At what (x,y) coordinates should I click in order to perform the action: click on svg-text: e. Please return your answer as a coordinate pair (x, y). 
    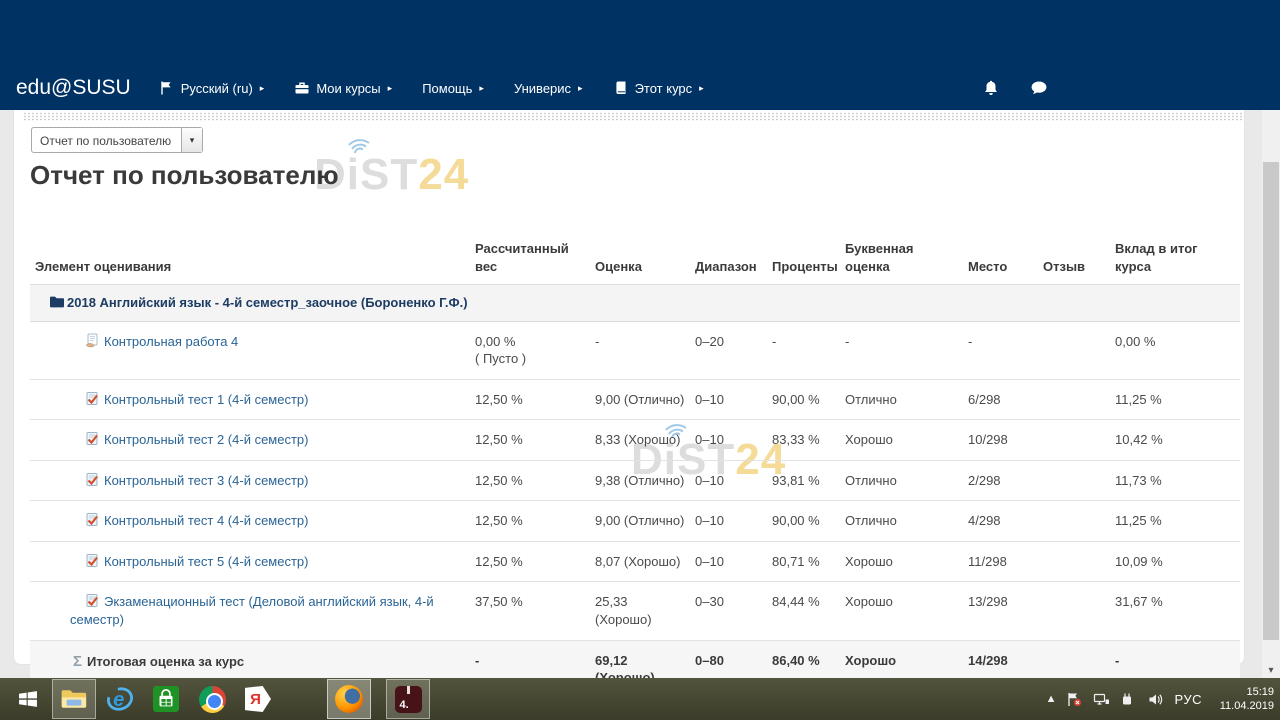
    Looking at the image, I should click on (118, 700).